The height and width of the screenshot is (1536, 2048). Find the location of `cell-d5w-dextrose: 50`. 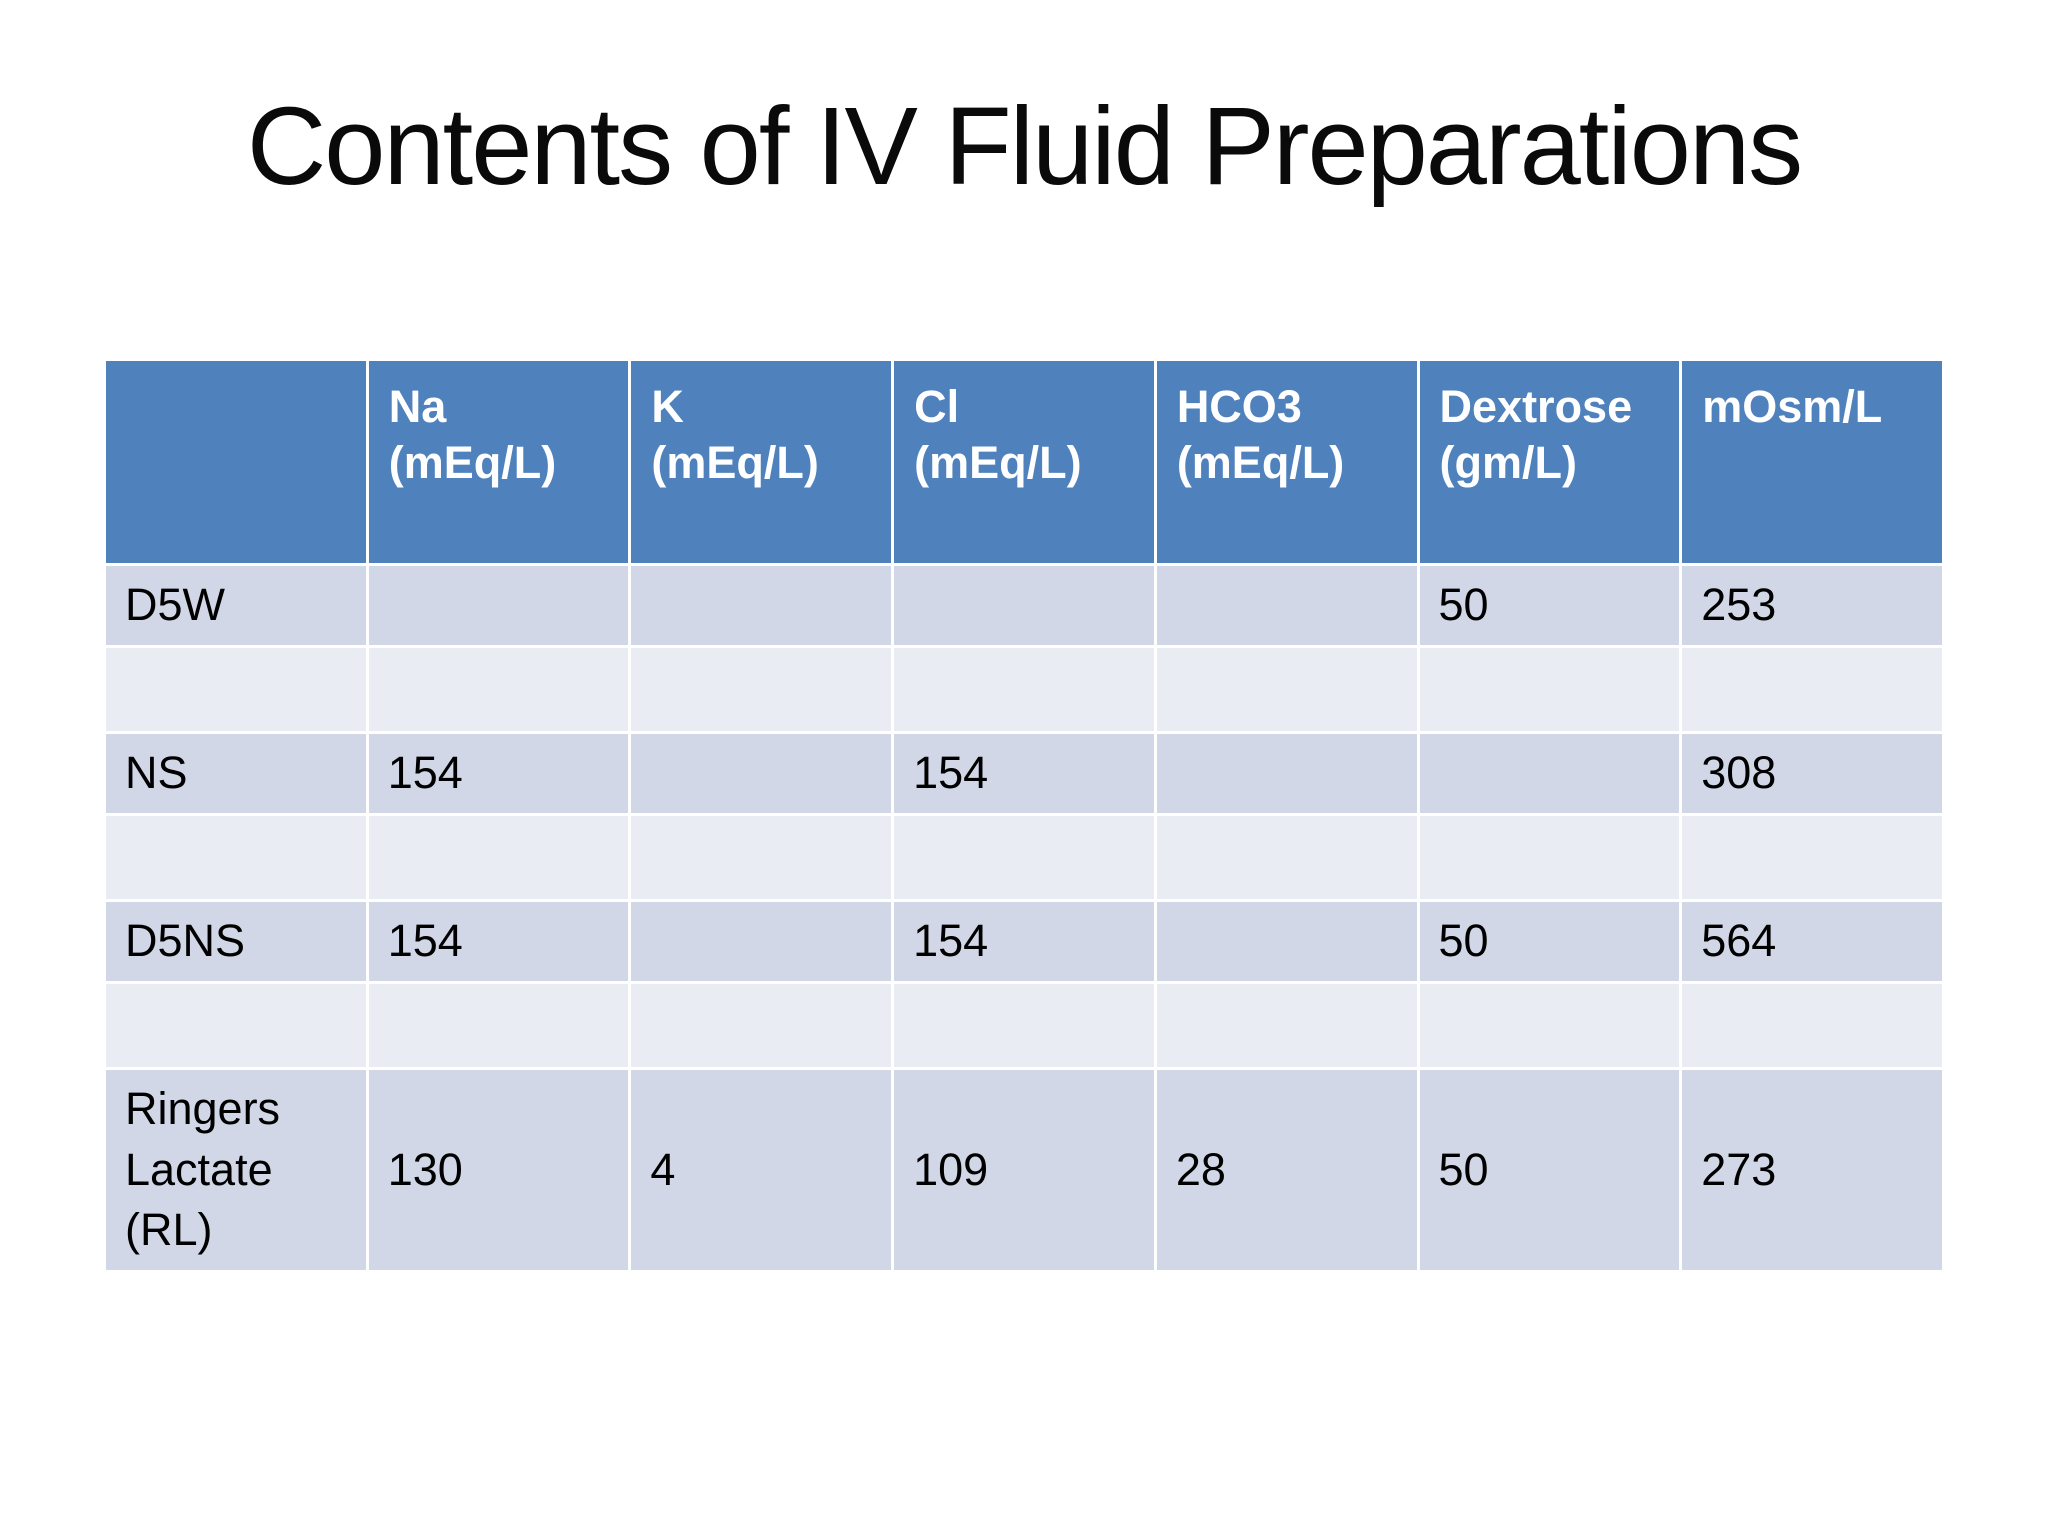

cell-d5w-dextrose: 50 is located at coordinates (1549, 605).